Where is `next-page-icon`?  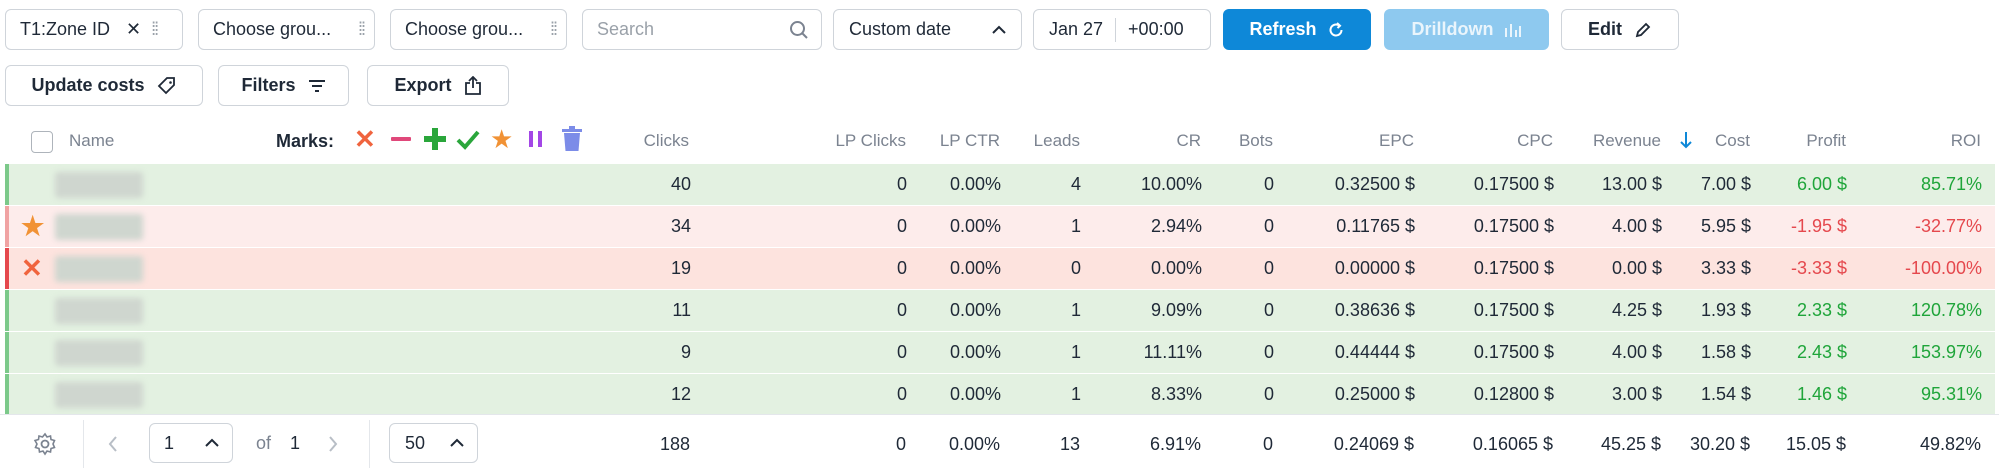 next-page-icon is located at coordinates (333, 444).